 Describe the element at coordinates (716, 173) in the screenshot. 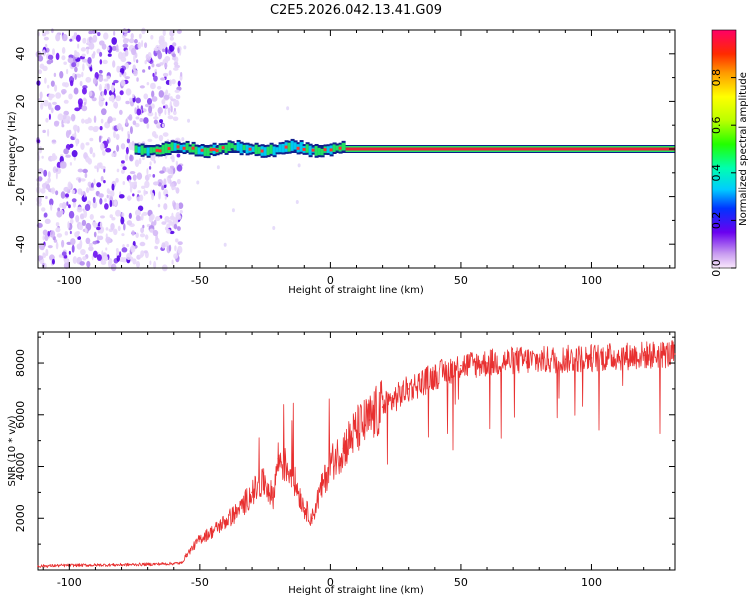

I see `colorbar-tick-label: 0.4` at that location.